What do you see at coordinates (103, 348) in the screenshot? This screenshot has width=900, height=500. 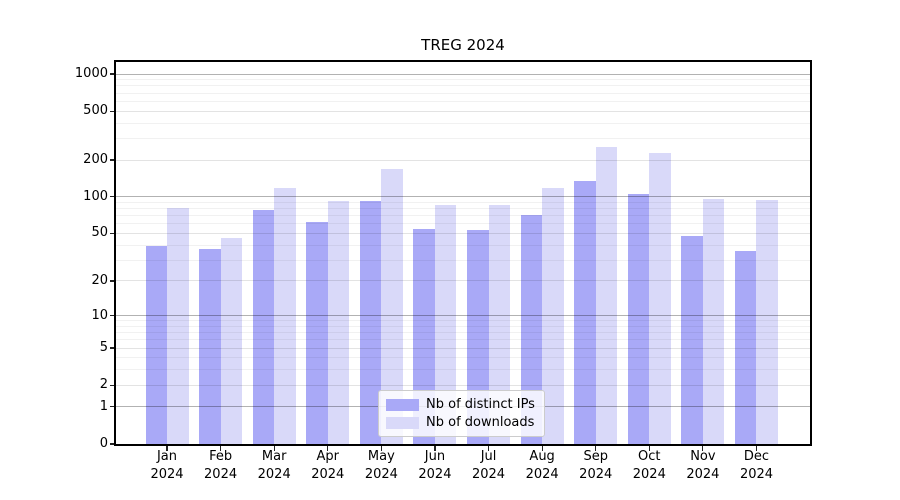 I see `y-tick-label: 5` at bounding box center [103, 348].